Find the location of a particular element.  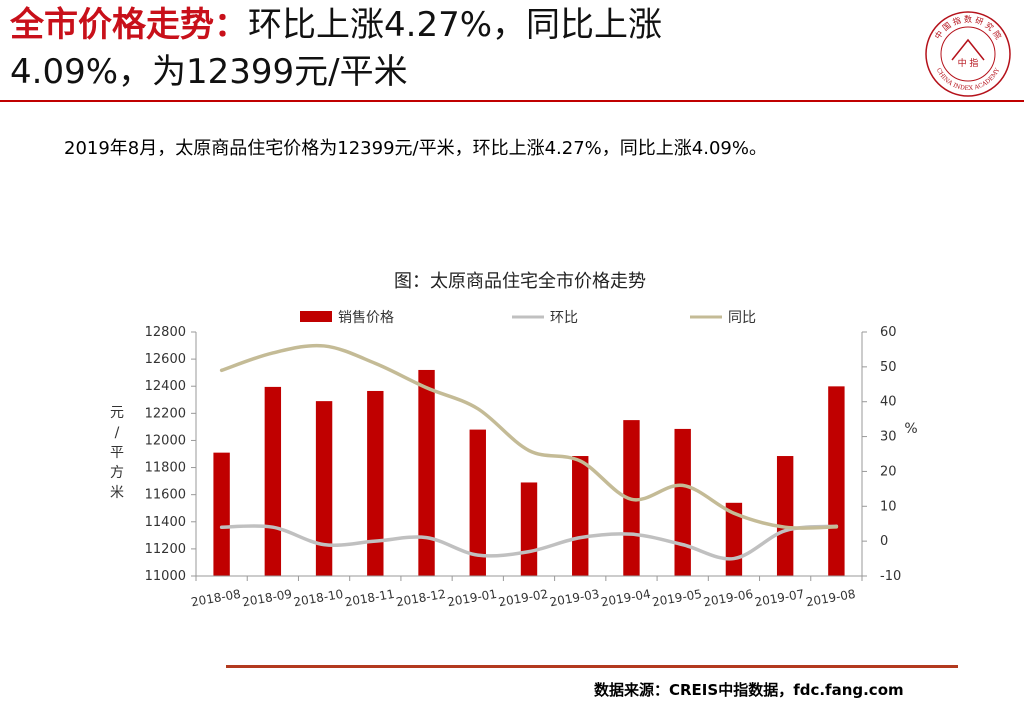

x-tick-label: 2018-10 is located at coordinates (318, 598).